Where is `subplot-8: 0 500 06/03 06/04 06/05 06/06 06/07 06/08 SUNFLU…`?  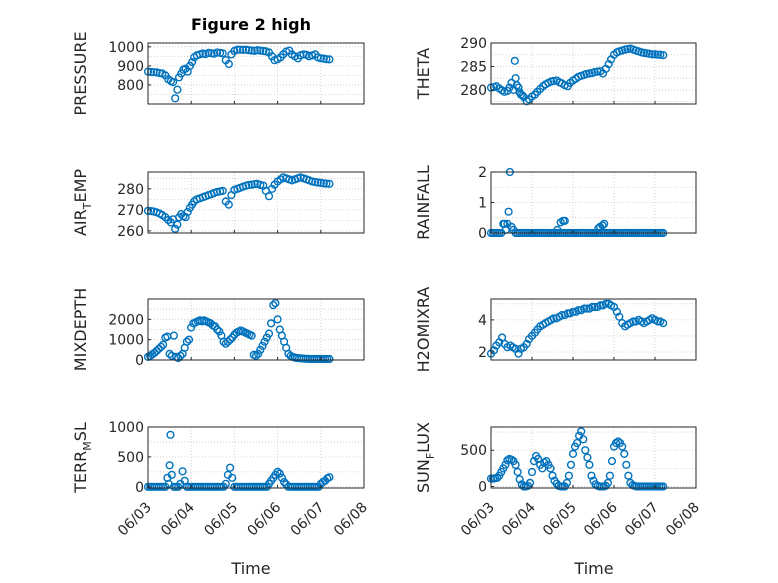 subplot-8: 0 500 06/03 06/04 06/05 06/06 06/07 06/08 SUNFLU… is located at coordinates (558, 480).